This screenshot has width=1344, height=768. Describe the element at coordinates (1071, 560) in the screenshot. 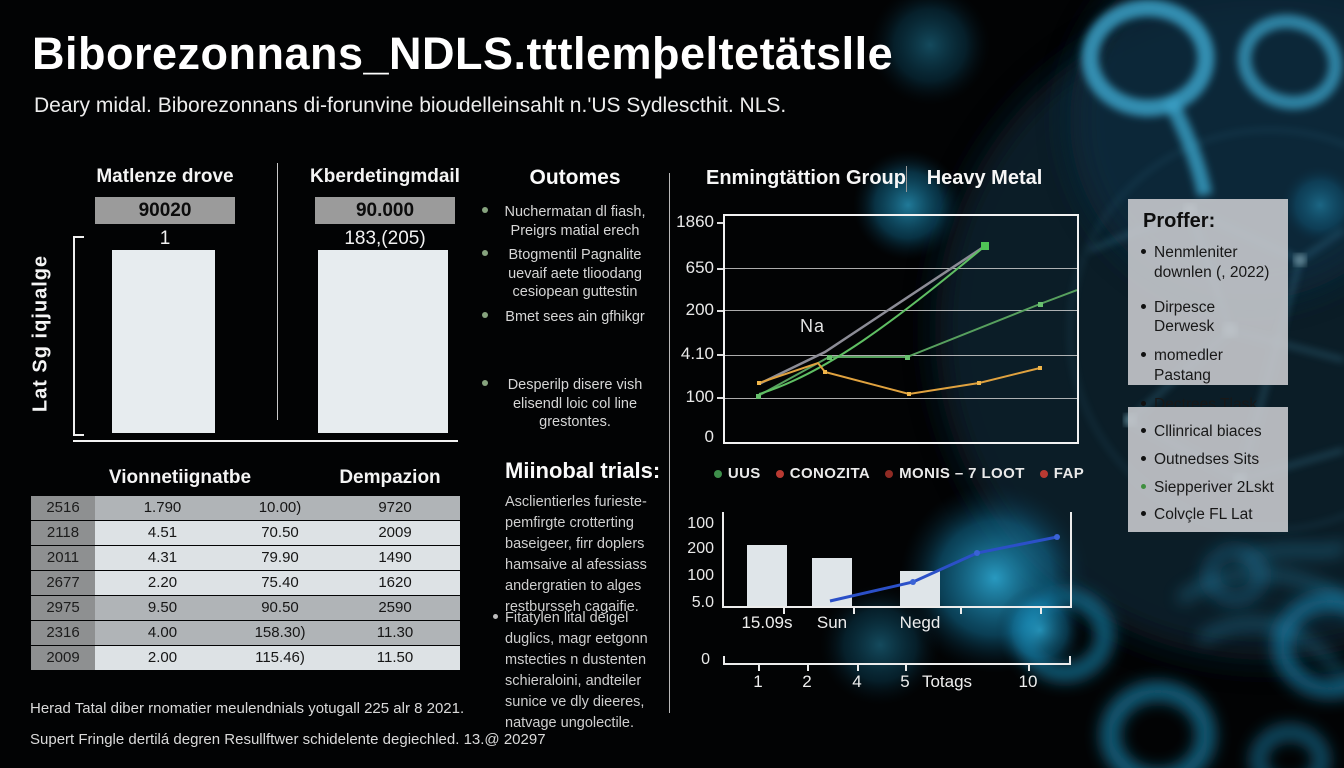

I see `bar-right-border` at that location.